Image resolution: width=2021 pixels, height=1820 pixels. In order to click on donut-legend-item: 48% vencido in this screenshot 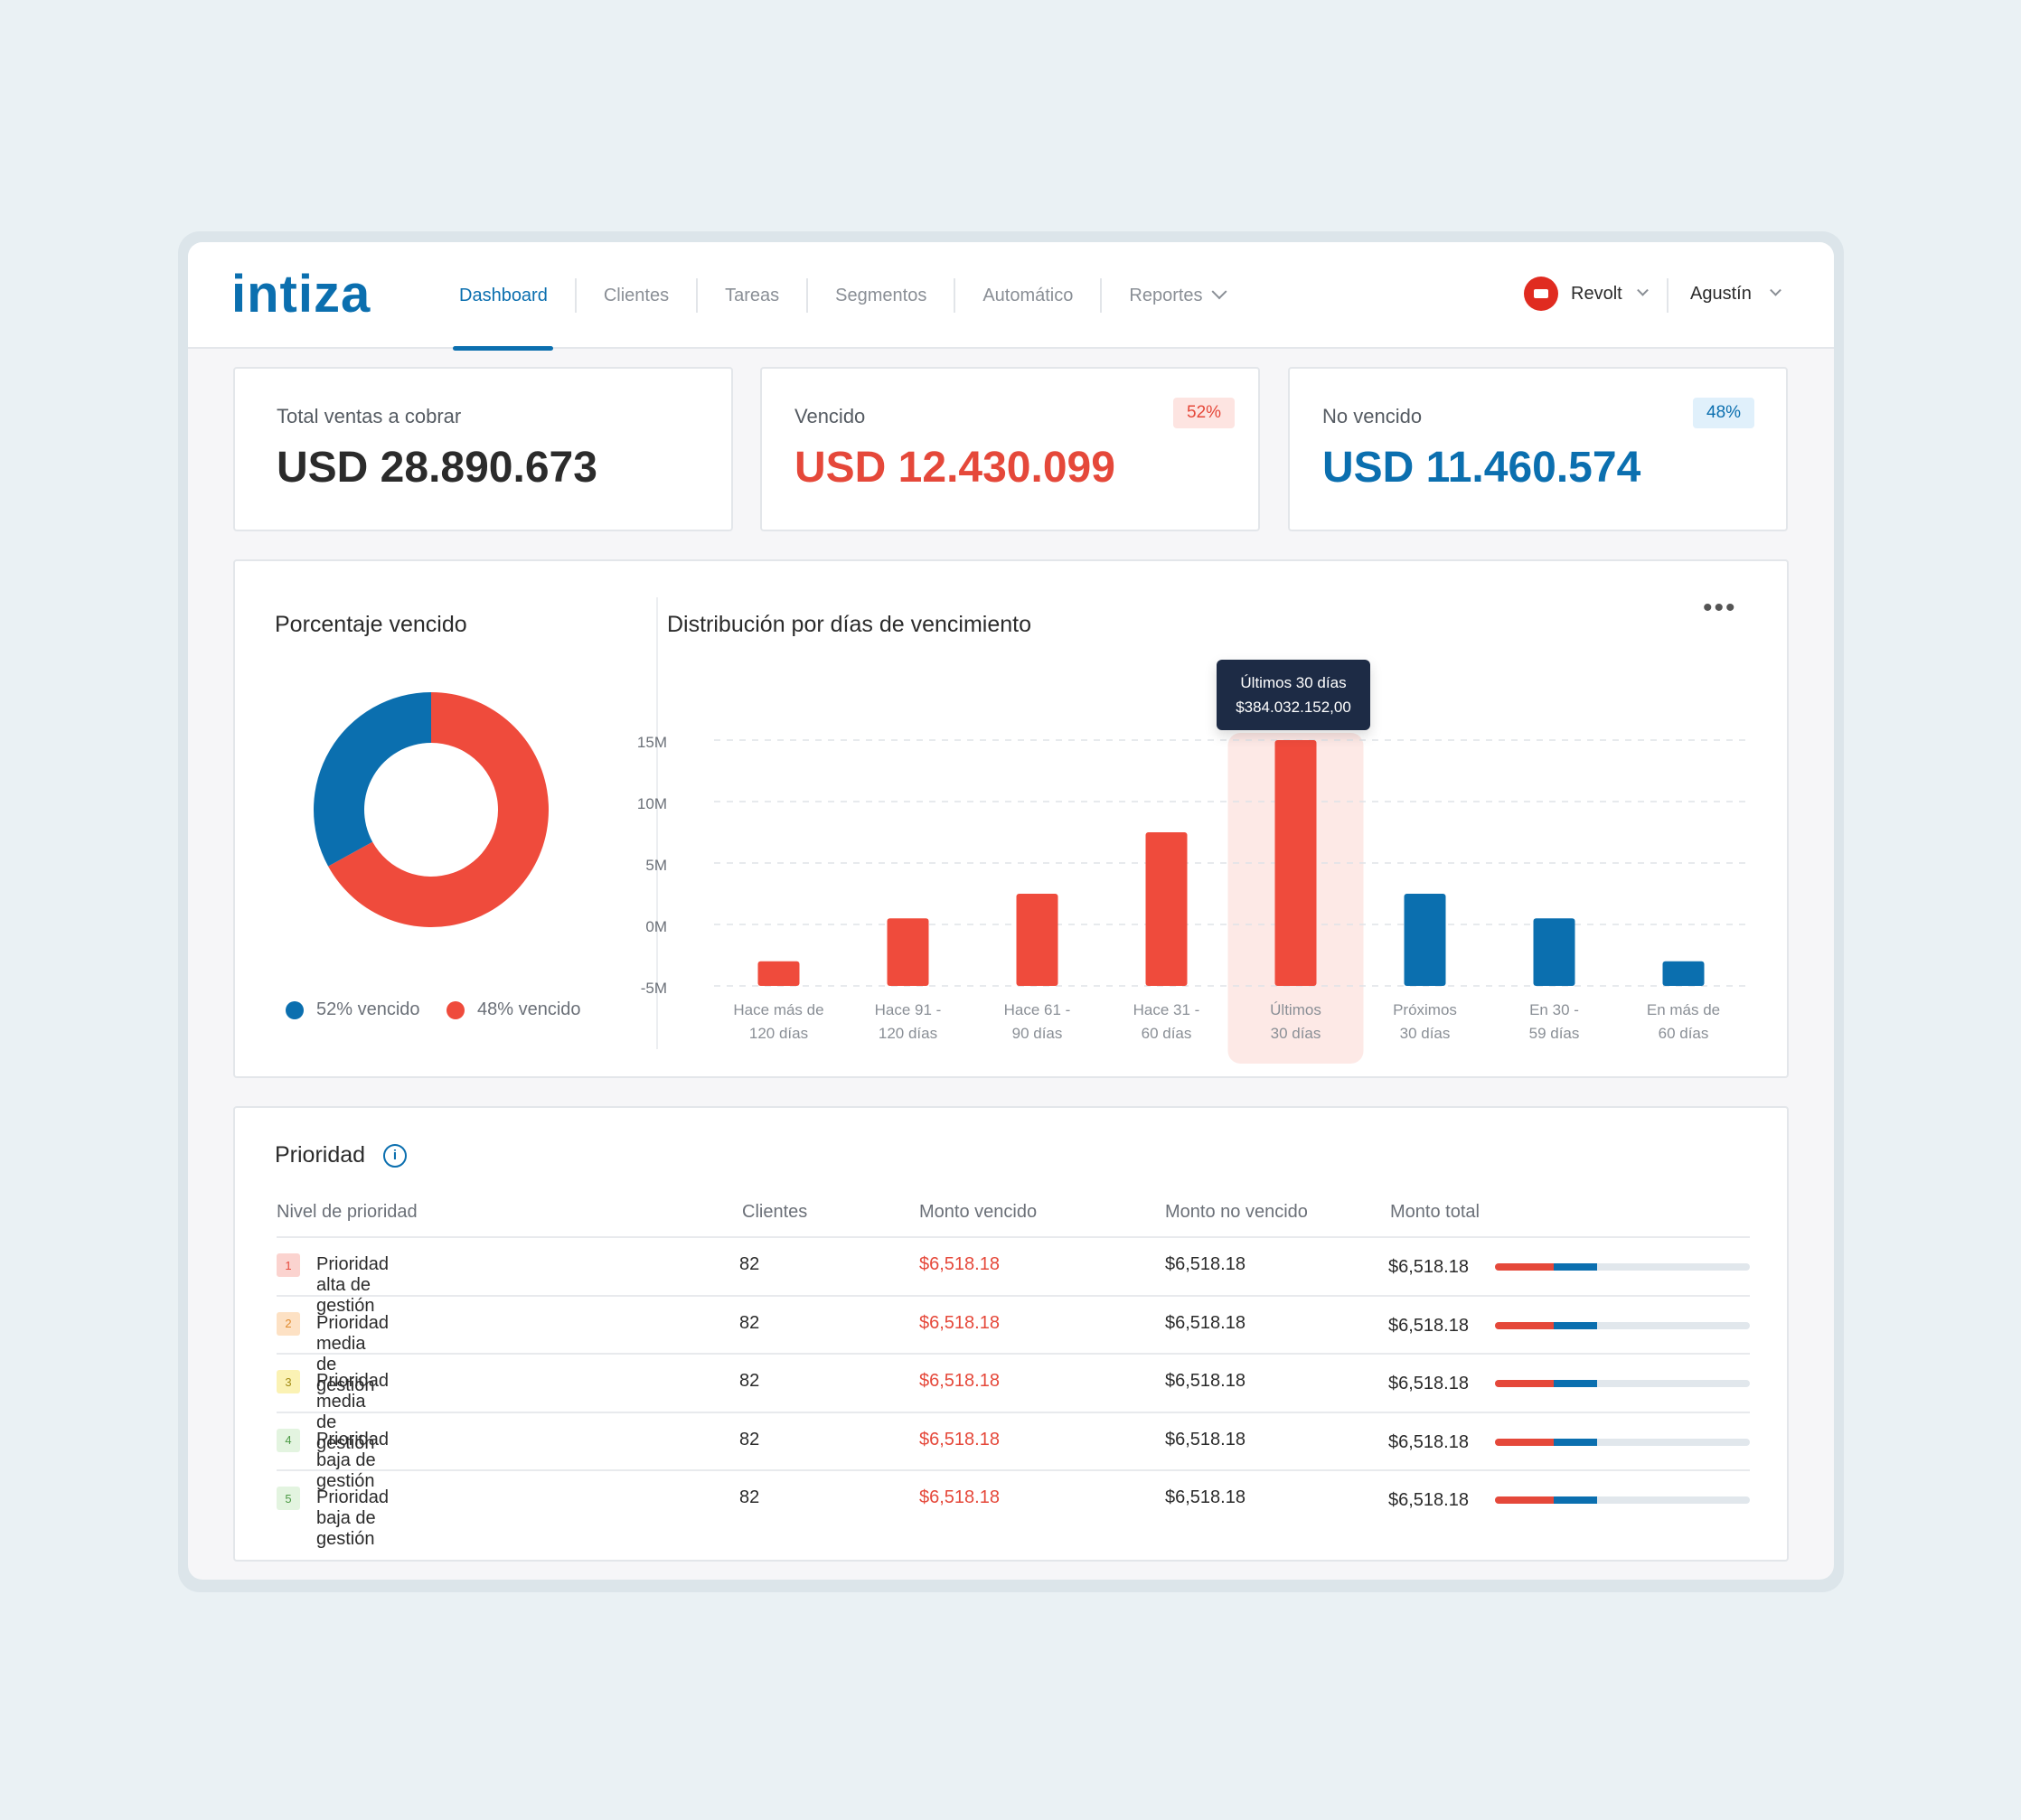, I will do `click(513, 1009)`.